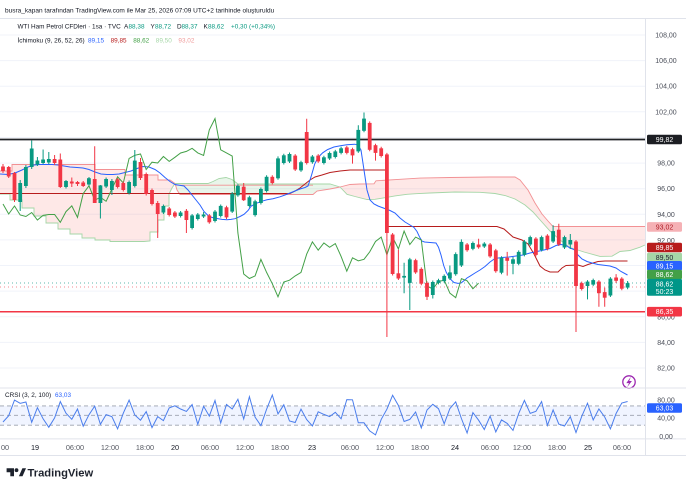 This screenshot has height=489, width=686. I want to click on svg-text: 20, so click(175, 447).